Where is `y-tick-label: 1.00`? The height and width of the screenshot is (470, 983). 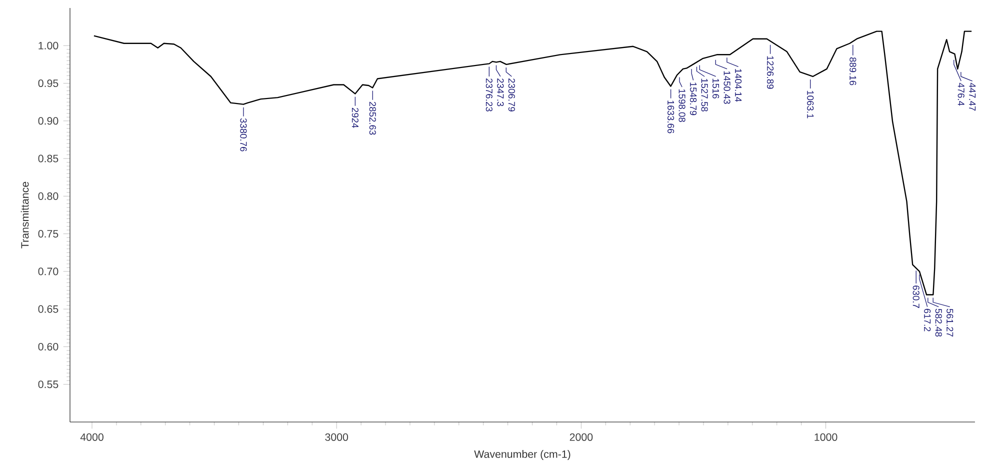
y-tick-label: 1.00 is located at coordinates (48, 46).